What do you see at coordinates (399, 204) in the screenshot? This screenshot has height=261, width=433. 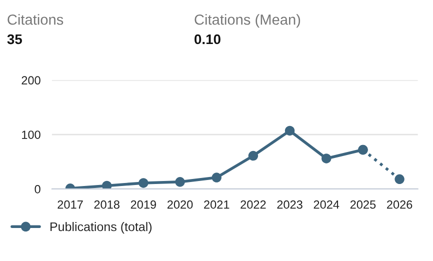 I see `x-tick-label: 2026` at bounding box center [399, 204].